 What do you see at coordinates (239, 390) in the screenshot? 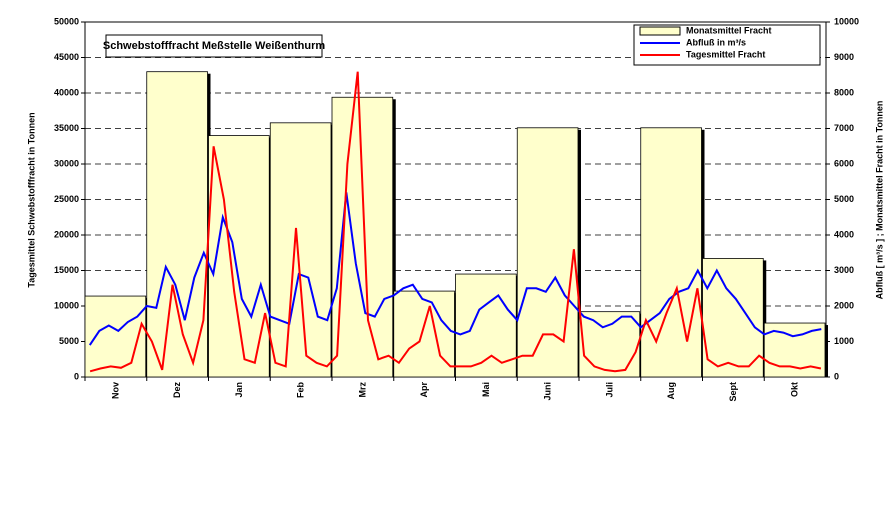
I see `x-tick-label: Jan` at bounding box center [239, 390].